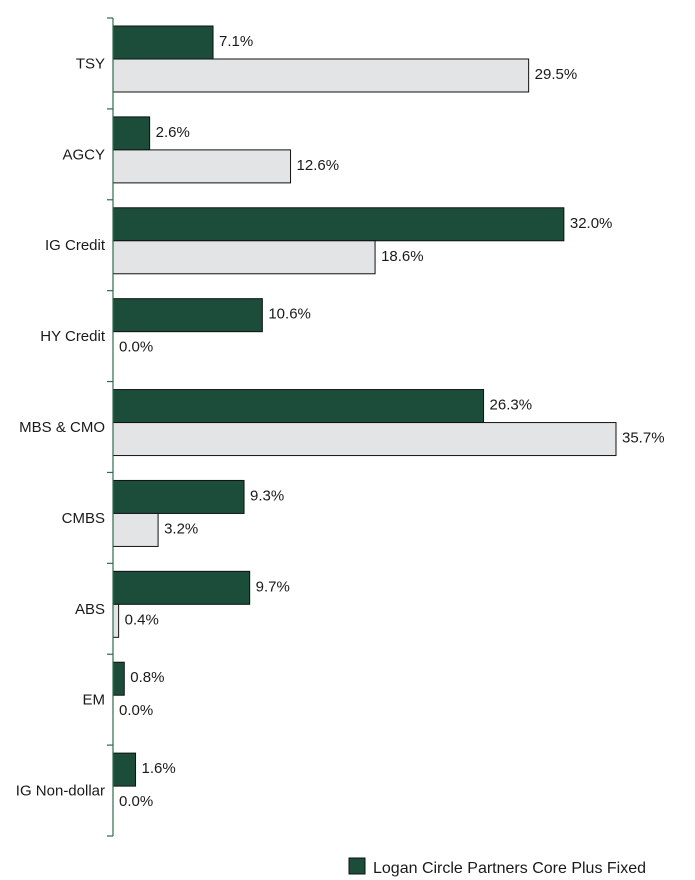 This screenshot has height=880, width=695. Describe the element at coordinates (94, 700) in the screenshot. I see `category-label: EM` at that location.